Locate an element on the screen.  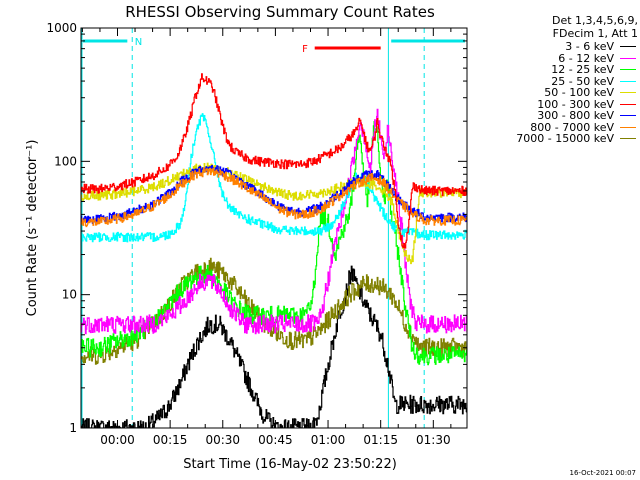
legend-entry-label: 50 - 100 keV is located at coordinates (579, 93).